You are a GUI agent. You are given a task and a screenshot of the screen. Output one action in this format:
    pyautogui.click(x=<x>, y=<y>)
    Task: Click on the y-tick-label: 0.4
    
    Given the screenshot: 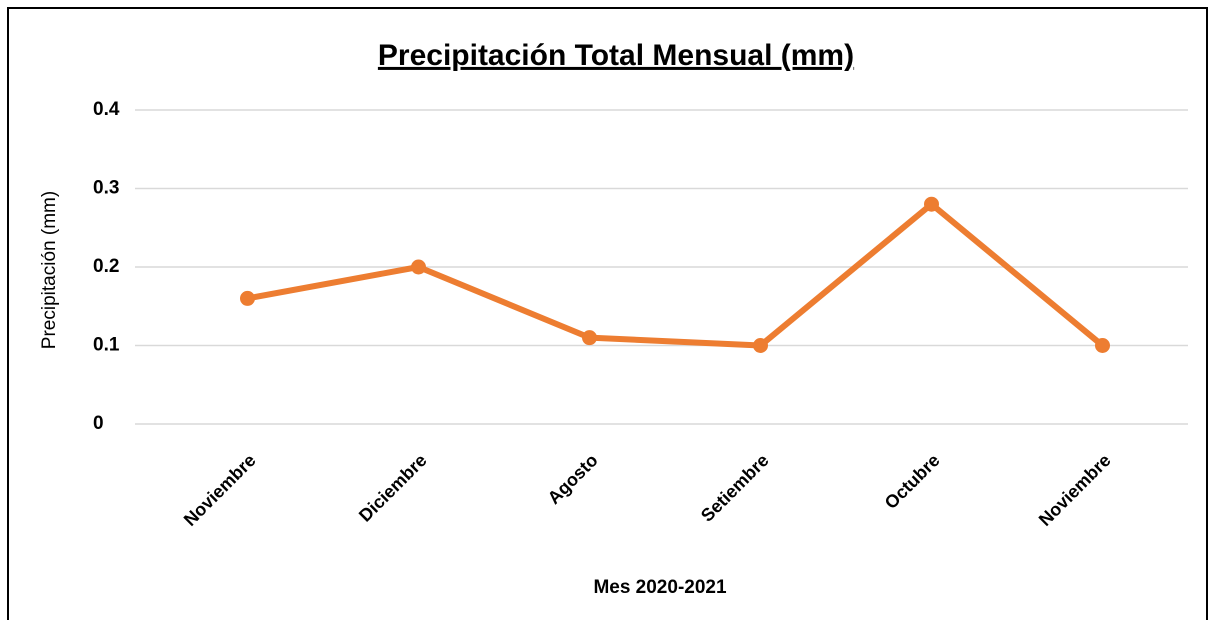 What is the action you would take?
    pyautogui.click(x=106, y=109)
    